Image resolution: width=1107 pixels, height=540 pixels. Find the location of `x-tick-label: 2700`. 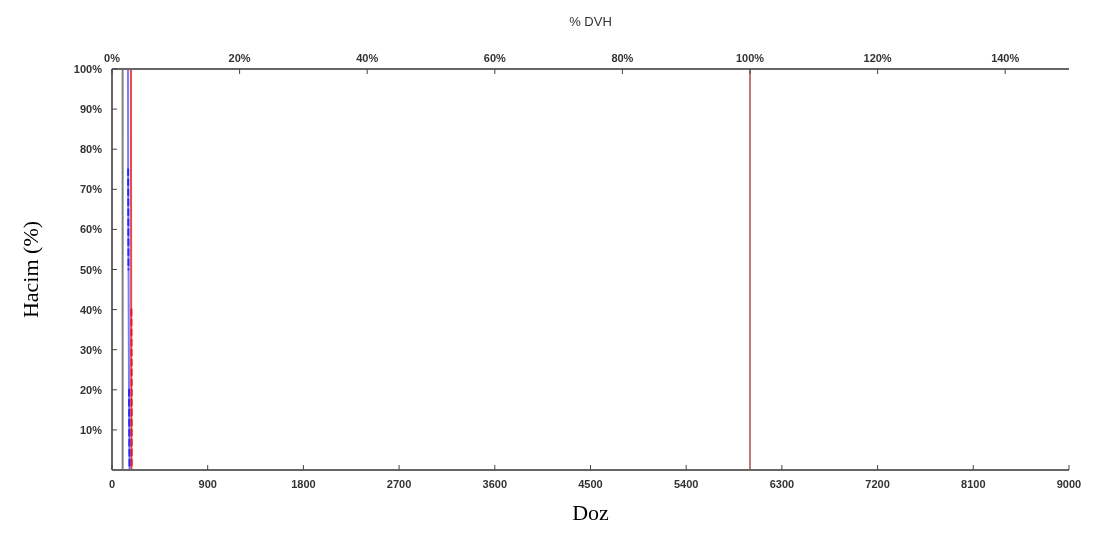

x-tick-label: 2700 is located at coordinates (399, 484).